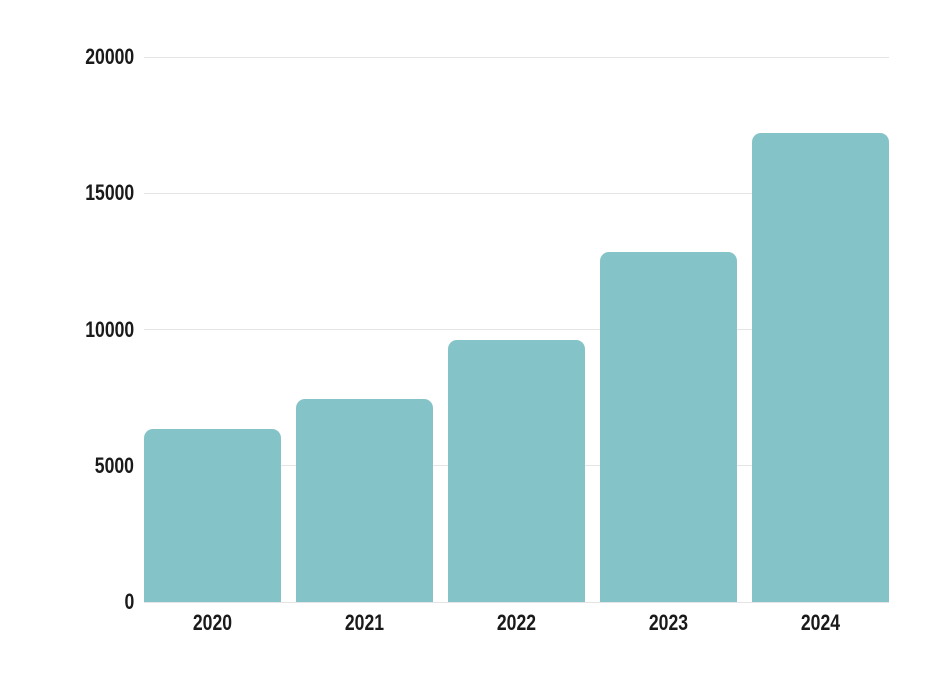  Describe the element at coordinates (212, 515) in the screenshot. I see `bar-2020` at that location.